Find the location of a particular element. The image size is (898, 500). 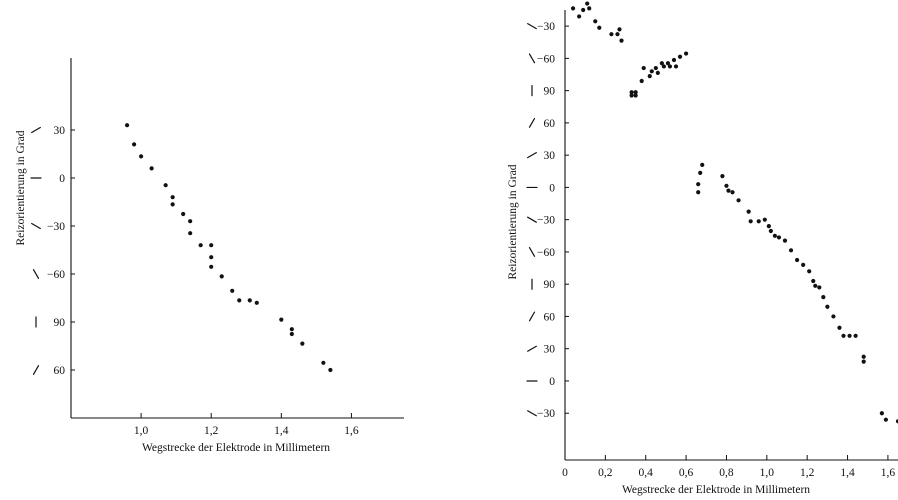

xlabel-left: Wegstrecke der Elektrode in Millimetern is located at coordinates (236, 448).